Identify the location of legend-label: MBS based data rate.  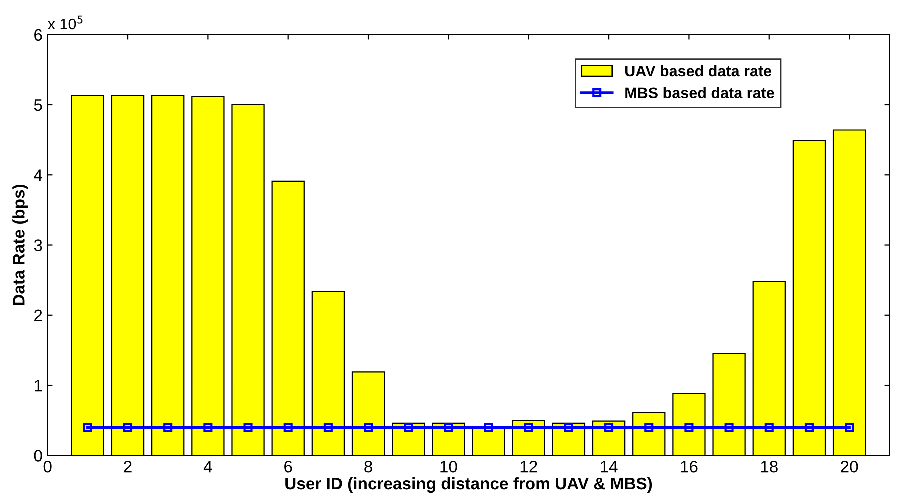
(700, 93).